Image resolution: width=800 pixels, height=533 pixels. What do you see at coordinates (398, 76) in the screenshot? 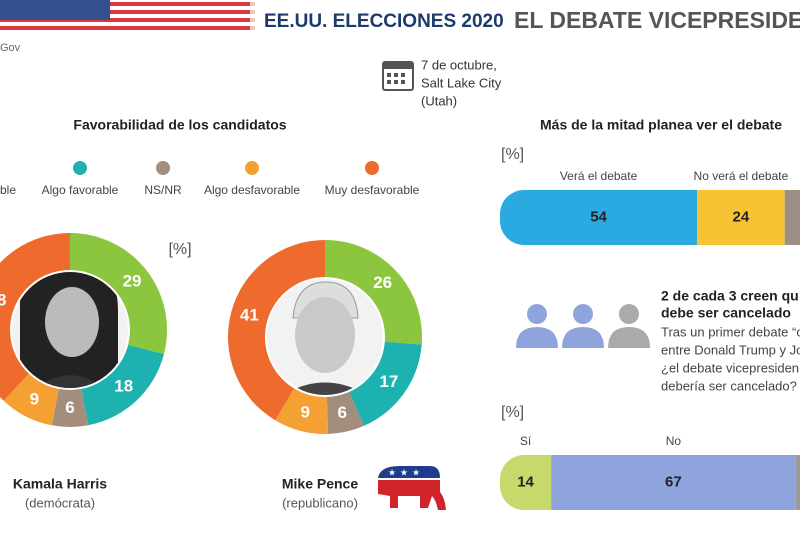
I see `calendar-icon` at bounding box center [398, 76].